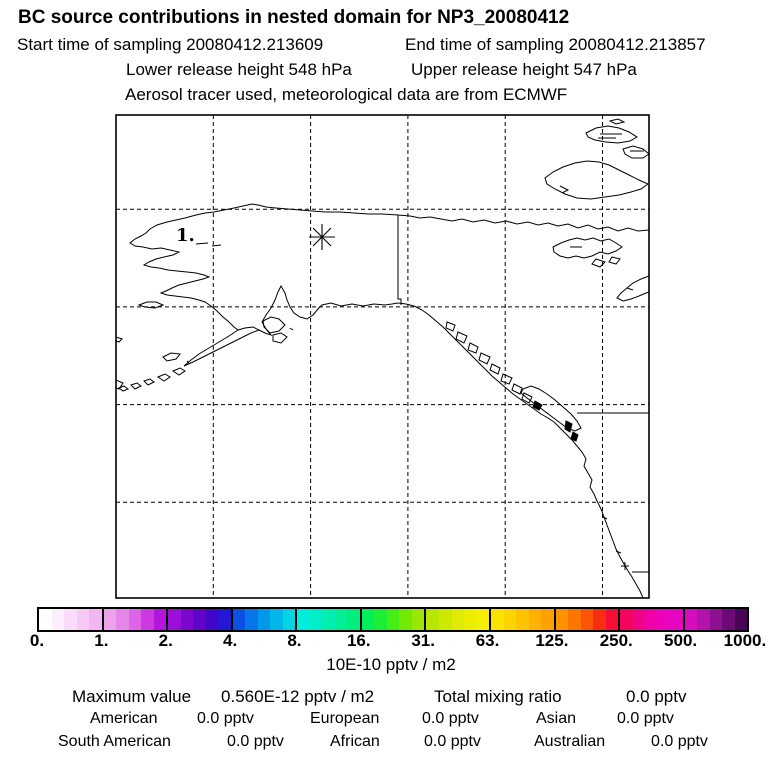  What do you see at coordinates (487, 640) in the screenshot?
I see `colorbar-tick-label: 63.` at bounding box center [487, 640].